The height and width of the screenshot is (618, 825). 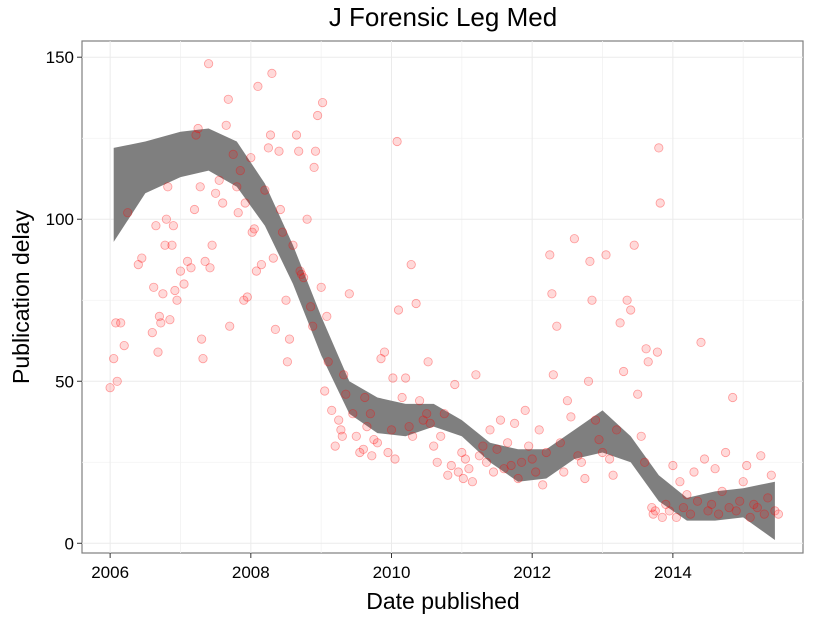 What do you see at coordinates (392, 572) in the screenshot?
I see `x-tick-label: 2010` at bounding box center [392, 572].